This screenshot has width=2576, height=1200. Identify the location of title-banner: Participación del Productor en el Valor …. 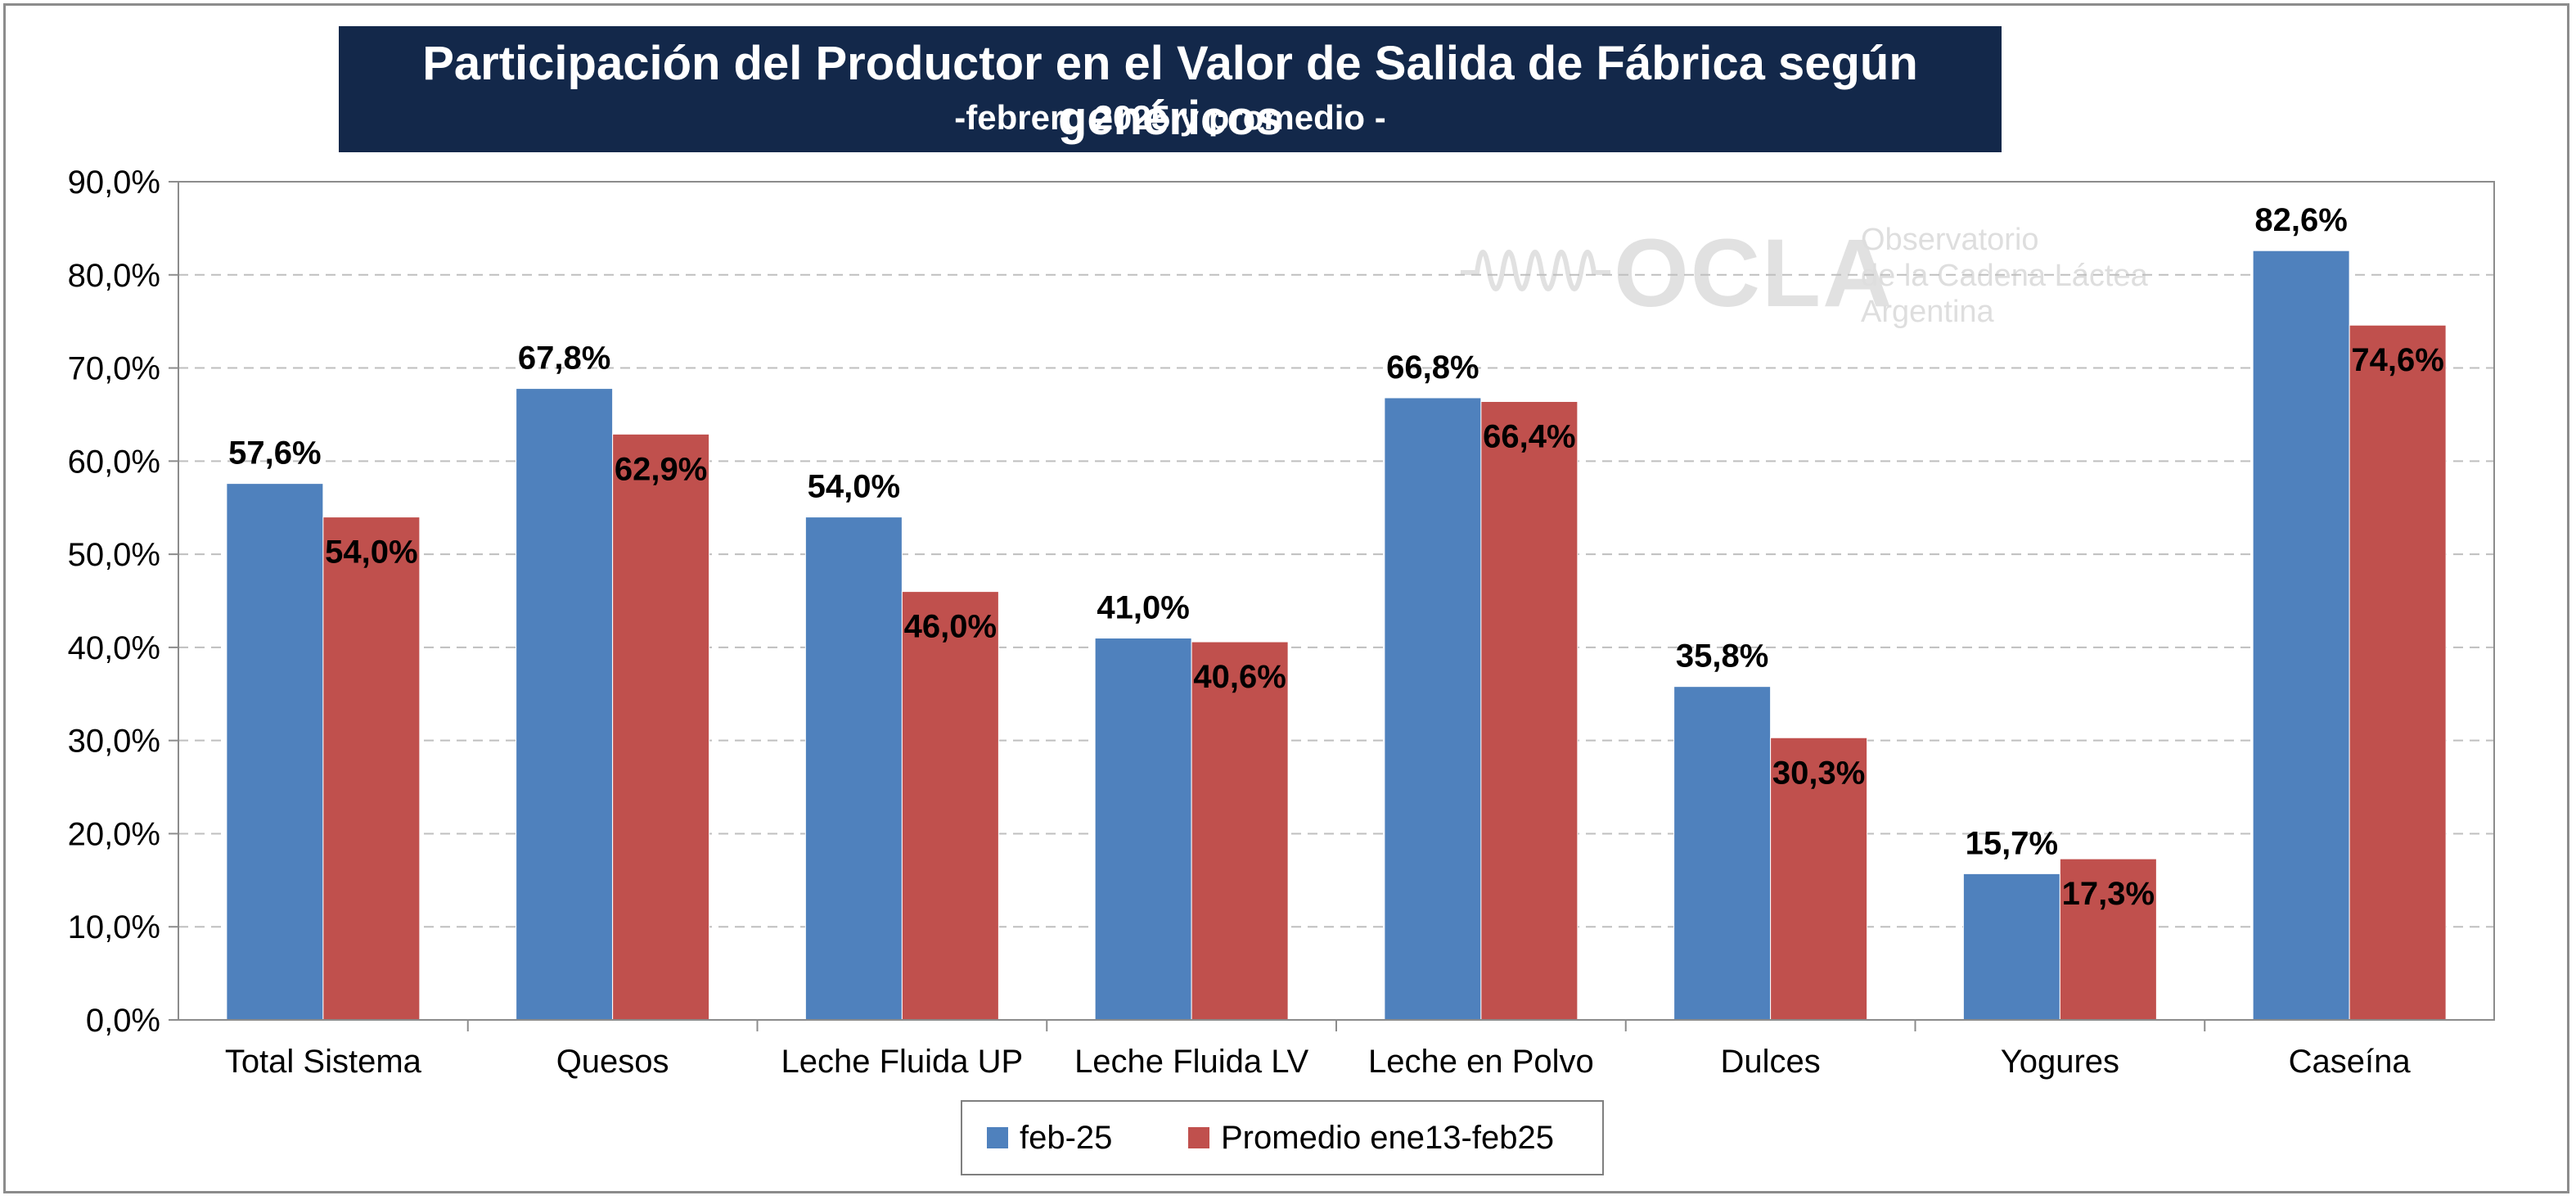
(1171, 89).